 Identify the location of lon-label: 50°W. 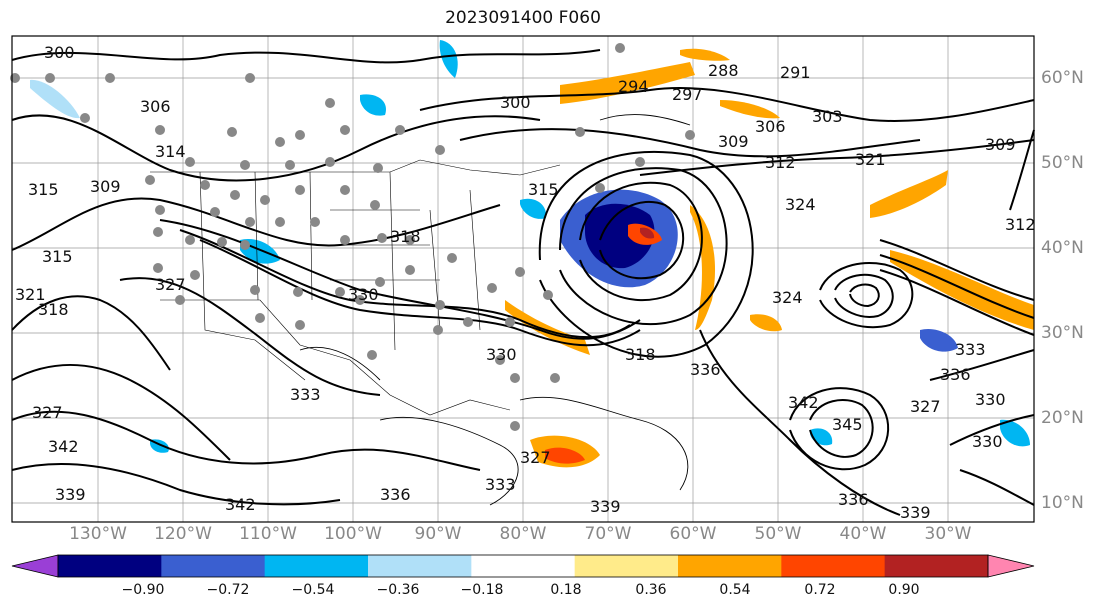
(778, 534).